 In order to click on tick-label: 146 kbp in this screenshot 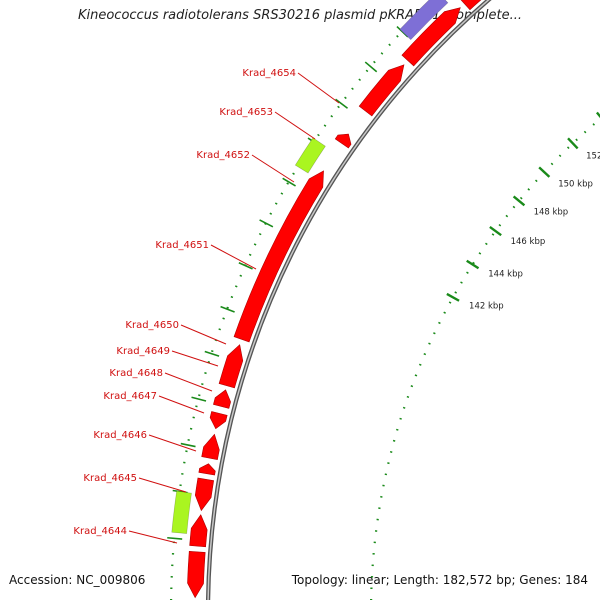, I will do `click(528, 242)`.